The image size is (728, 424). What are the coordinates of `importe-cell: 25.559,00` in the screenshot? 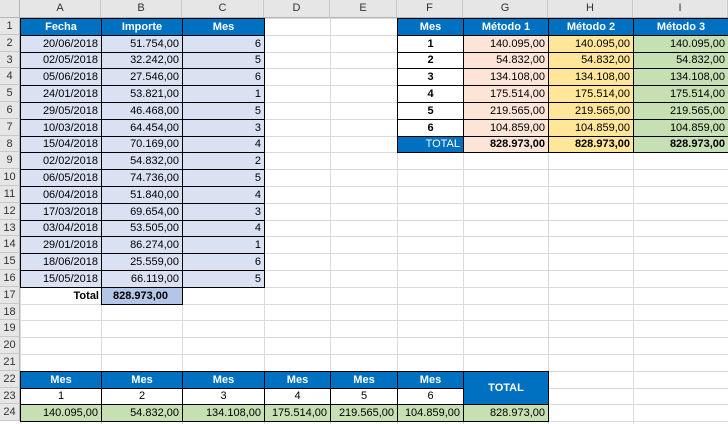 It's located at (142, 262).